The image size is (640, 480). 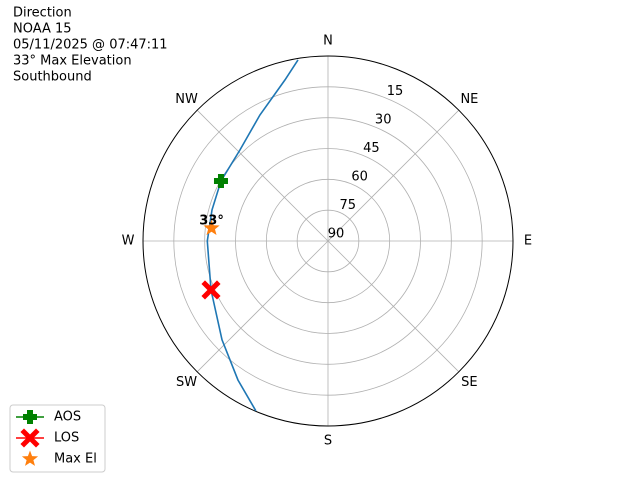 What do you see at coordinates (328, 441) in the screenshot?
I see `angle-tick-label: S` at bounding box center [328, 441].